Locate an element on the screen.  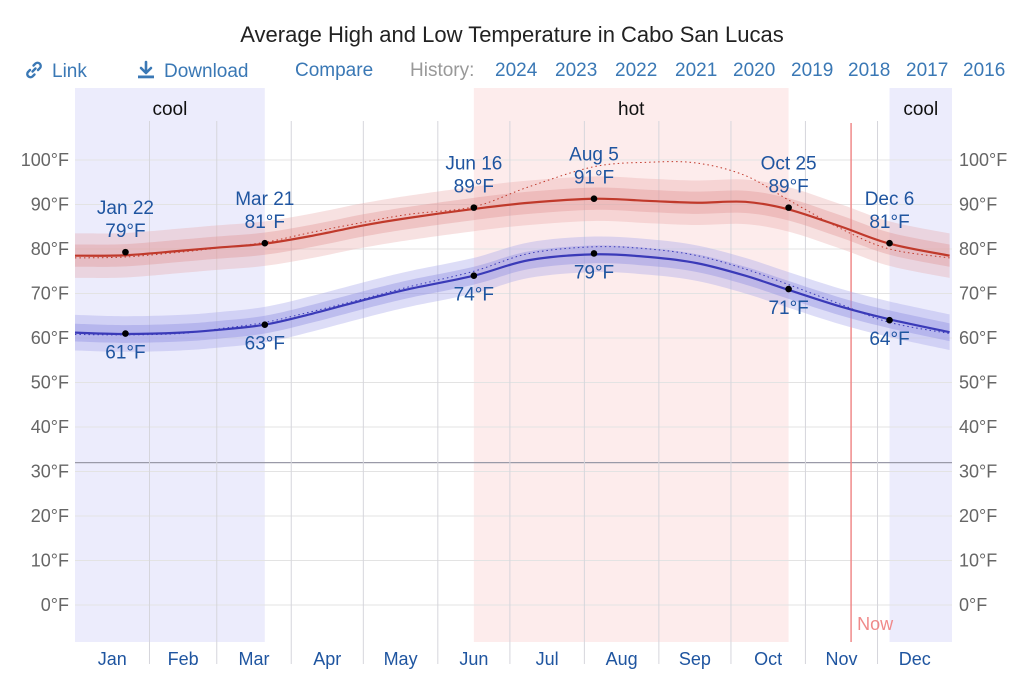
y-tick-label-right: 80°F is located at coordinates (978, 249).